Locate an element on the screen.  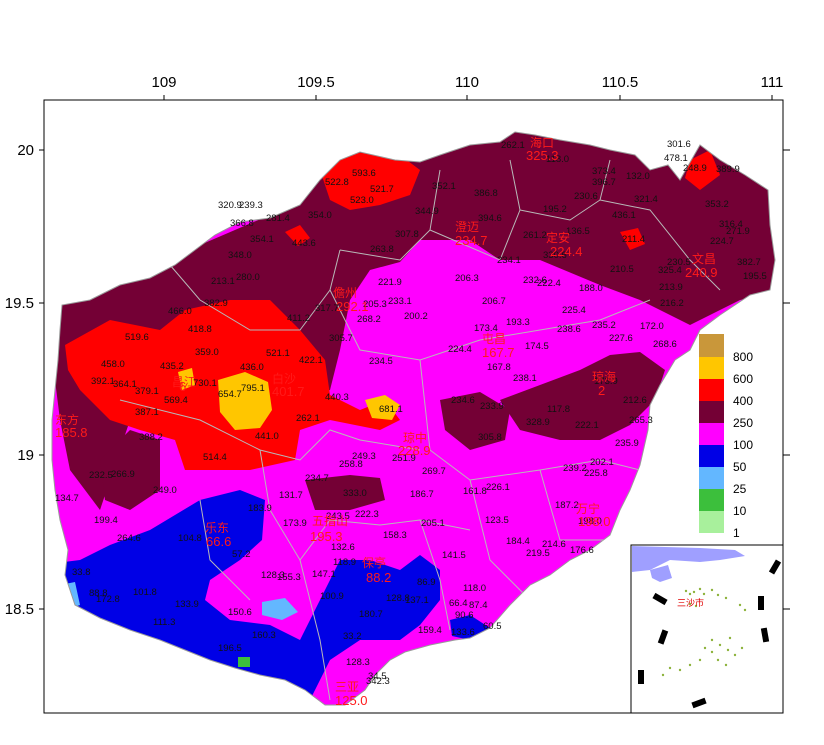
station-value: 523.0 is located at coordinates (362, 200).